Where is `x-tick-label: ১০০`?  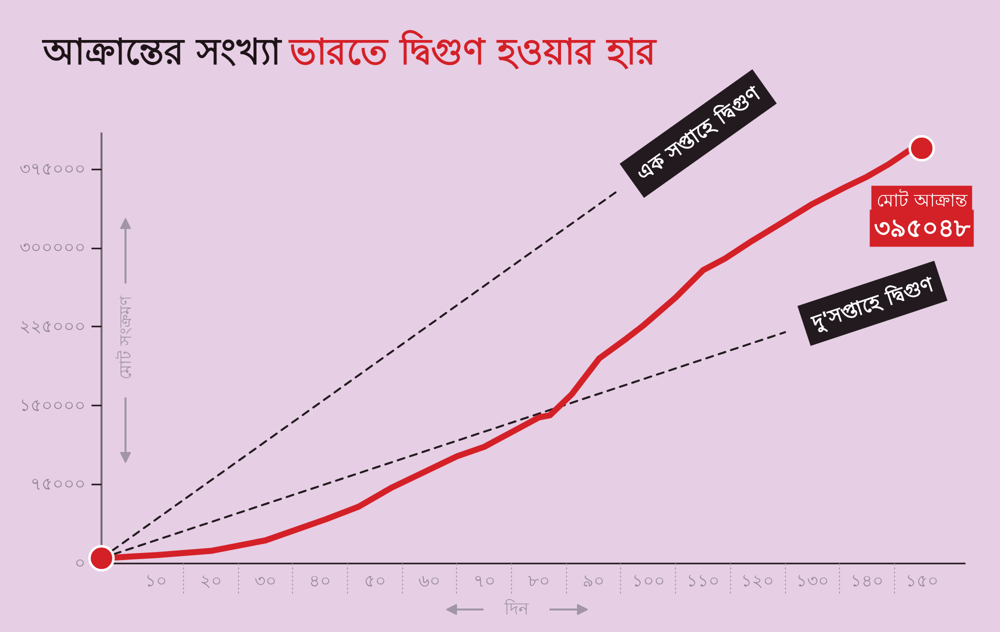 x-tick-label: ১০০ is located at coordinates (648, 582).